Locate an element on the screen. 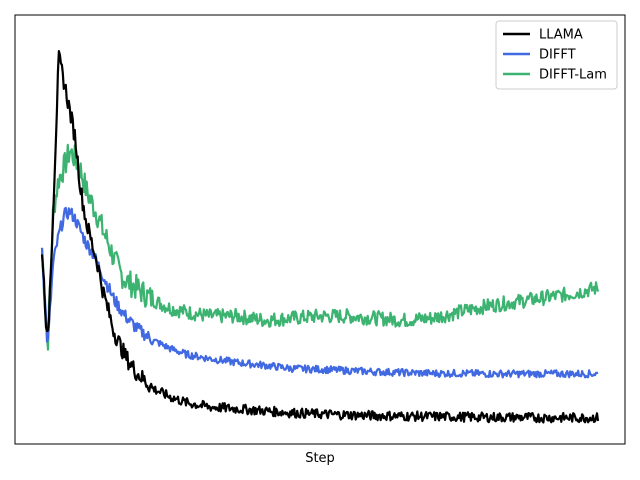  legend-label: DIFFT is located at coordinates (557, 55).